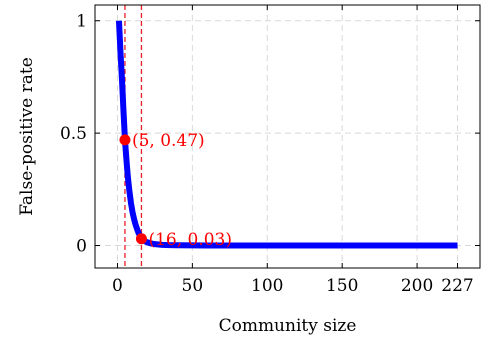 The image size is (482, 343). Describe the element at coordinates (81, 247) in the screenshot. I see `y-tick-label: 0` at that location.